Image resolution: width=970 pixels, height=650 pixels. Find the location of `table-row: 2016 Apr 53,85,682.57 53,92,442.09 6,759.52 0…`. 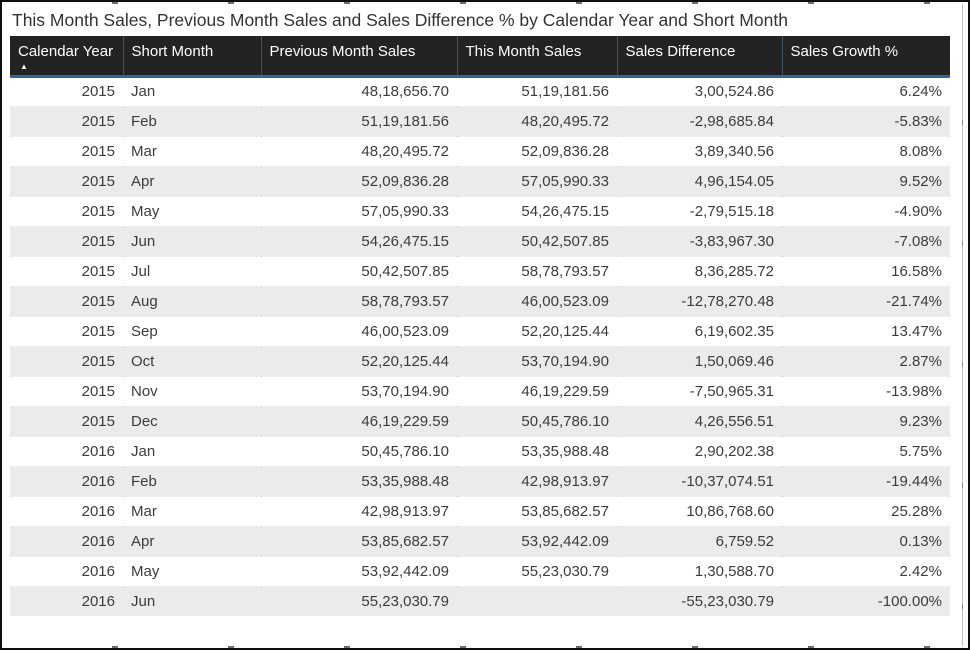

table-row: 2016 Apr 53,85,682.57 53,92,442.09 6,759.52 0… is located at coordinates (480, 540).